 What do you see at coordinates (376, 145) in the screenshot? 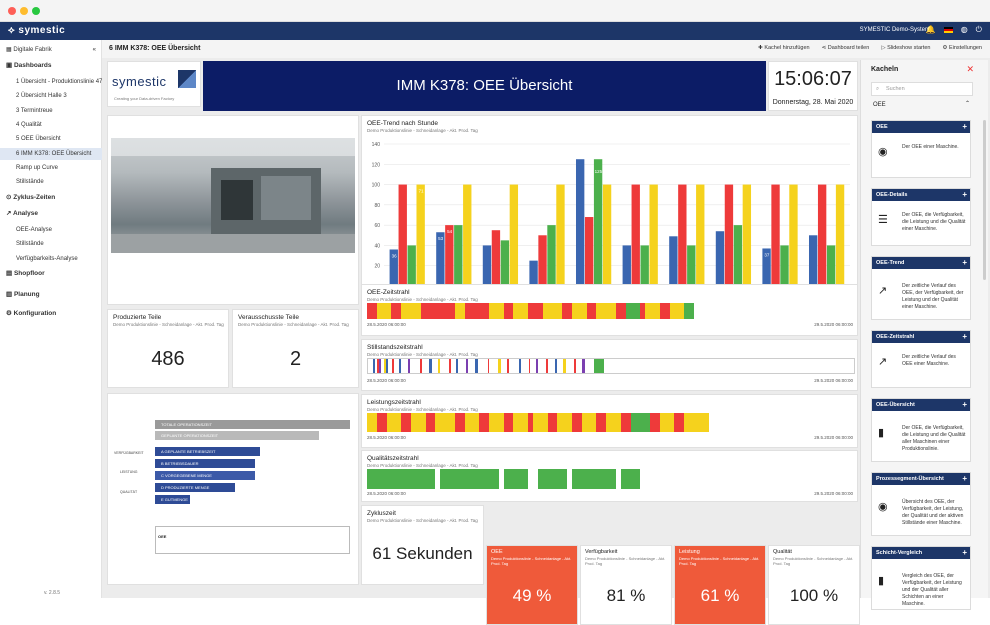
I see `y-tick-label: 140` at bounding box center [376, 145].